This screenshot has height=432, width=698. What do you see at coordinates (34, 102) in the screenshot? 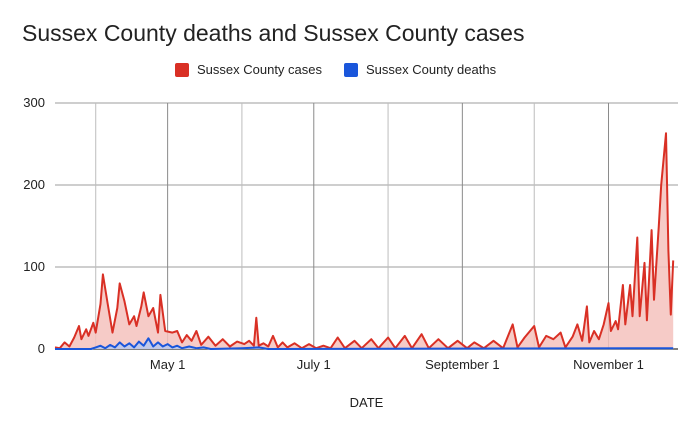
I see `y-tick-label: 300` at bounding box center [34, 102].